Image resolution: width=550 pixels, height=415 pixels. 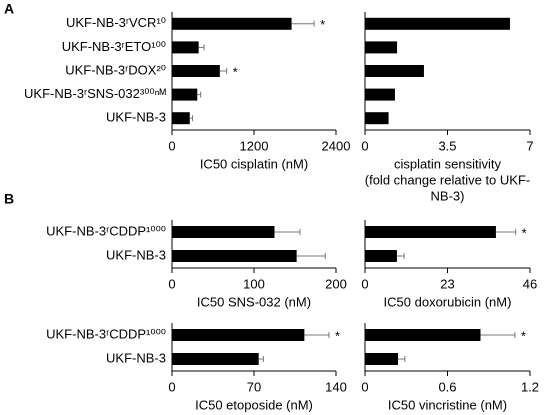 I want to click on x-axis-label: IC50 doxorubicin (nM), so click(x=448, y=301).